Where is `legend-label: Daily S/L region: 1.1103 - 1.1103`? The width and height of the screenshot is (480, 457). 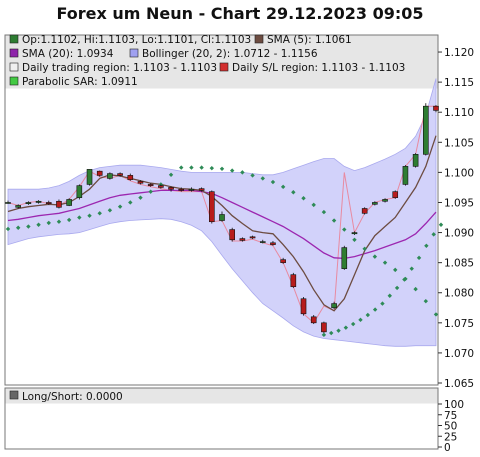
legend-label: Daily S/L region: 1.1103 - 1.1103 is located at coordinates (318, 68).